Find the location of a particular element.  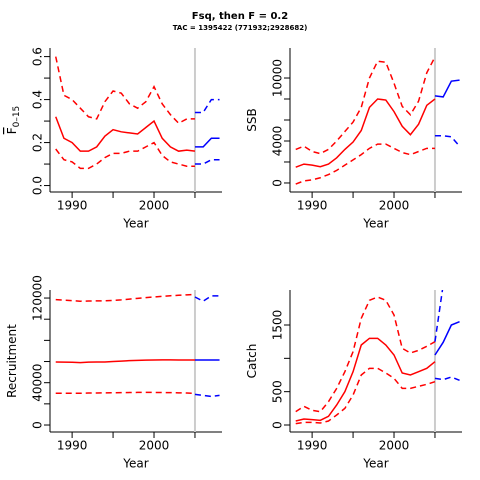

y-axis-label: F0–15 is located at coordinates (13, 120).